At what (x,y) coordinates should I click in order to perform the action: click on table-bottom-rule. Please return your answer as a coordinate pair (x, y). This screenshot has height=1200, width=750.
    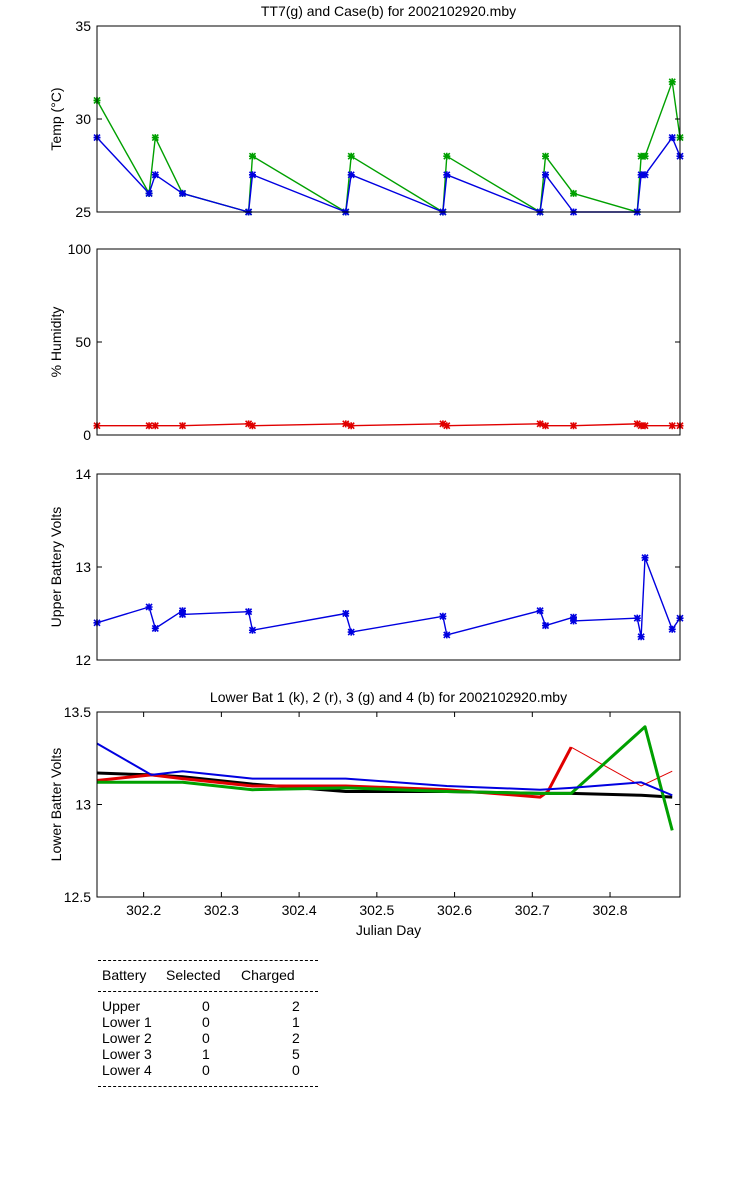
    Looking at the image, I should click on (208, 1086).